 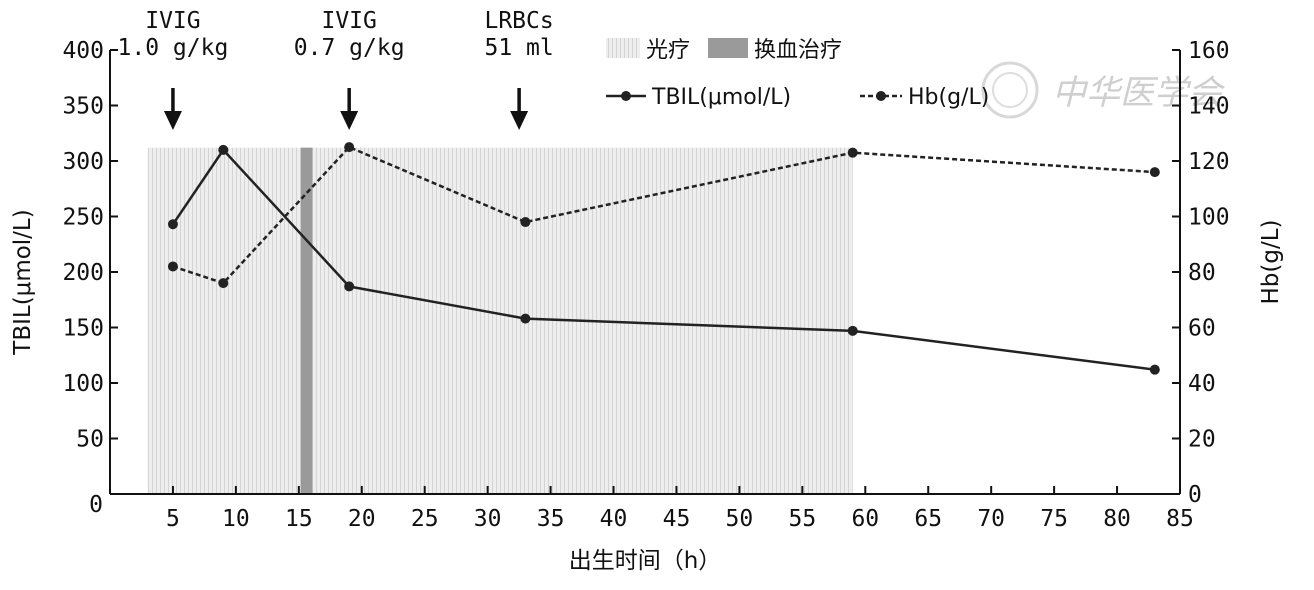 I want to click on x-tick-label: 80, so click(x=1117, y=519).